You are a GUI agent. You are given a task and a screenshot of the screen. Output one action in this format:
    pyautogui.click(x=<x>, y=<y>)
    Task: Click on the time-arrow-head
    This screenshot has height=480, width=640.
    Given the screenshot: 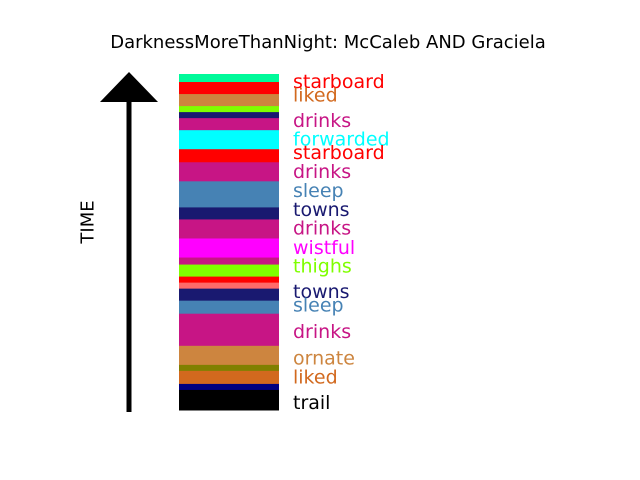 What is the action you would take?
    pyautogui.click(x=129, y=87)
    